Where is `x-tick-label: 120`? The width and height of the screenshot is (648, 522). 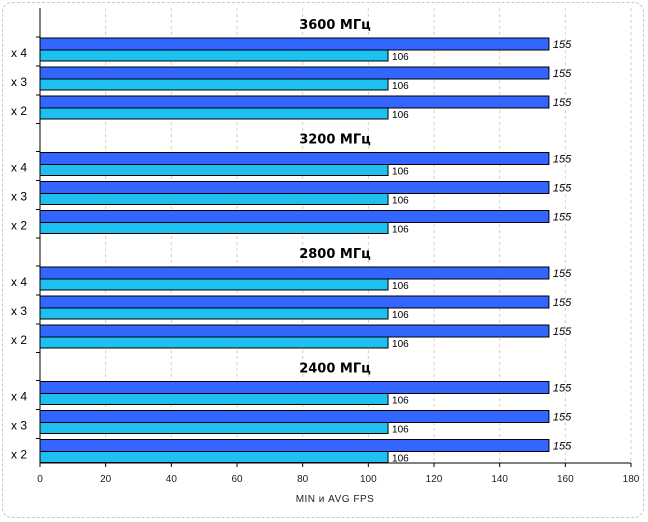
x-tick-label: 120 is located at coordinates (434, 479).